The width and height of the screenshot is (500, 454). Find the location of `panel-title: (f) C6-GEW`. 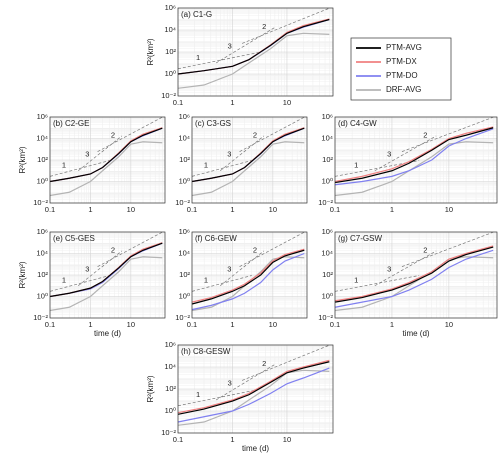

panel-title: (f) C6-GEW is located at coordinates (216, 238).